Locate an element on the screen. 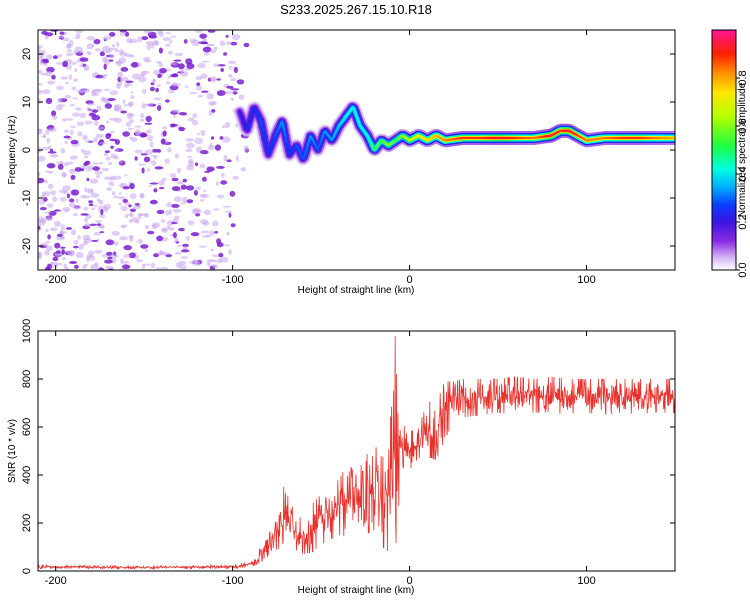  x-tick-label: 100 is located at coordinates (586, 280).